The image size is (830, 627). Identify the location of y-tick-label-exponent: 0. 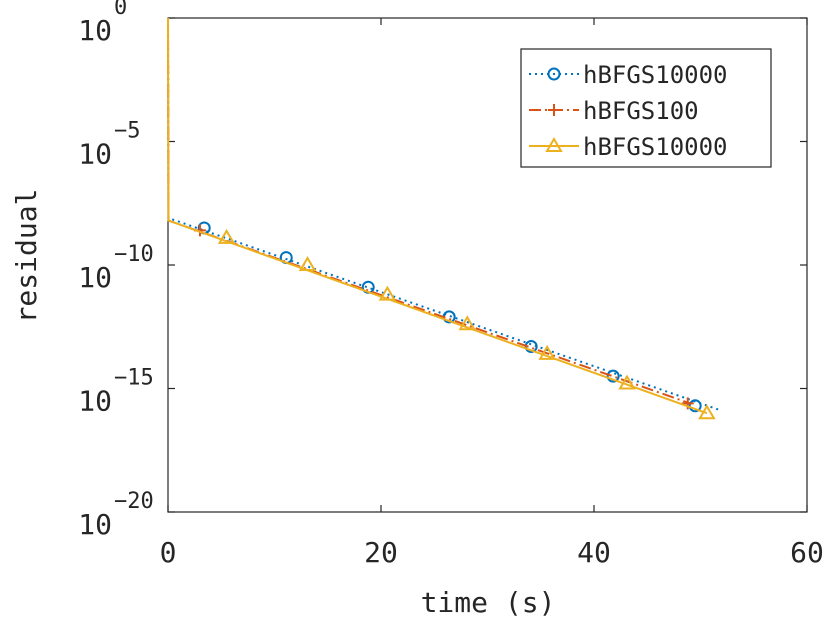
(120, 10).